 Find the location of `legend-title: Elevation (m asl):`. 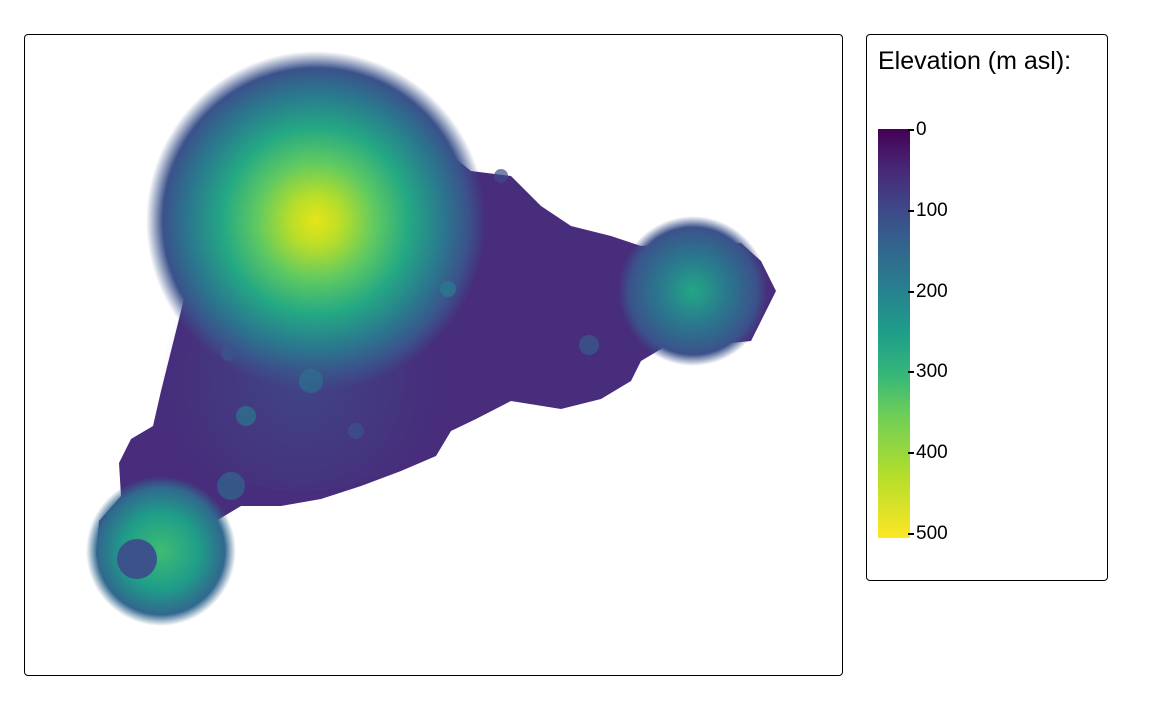

legend-title: Elevation (m asl): is located at coordinates (975, 61).